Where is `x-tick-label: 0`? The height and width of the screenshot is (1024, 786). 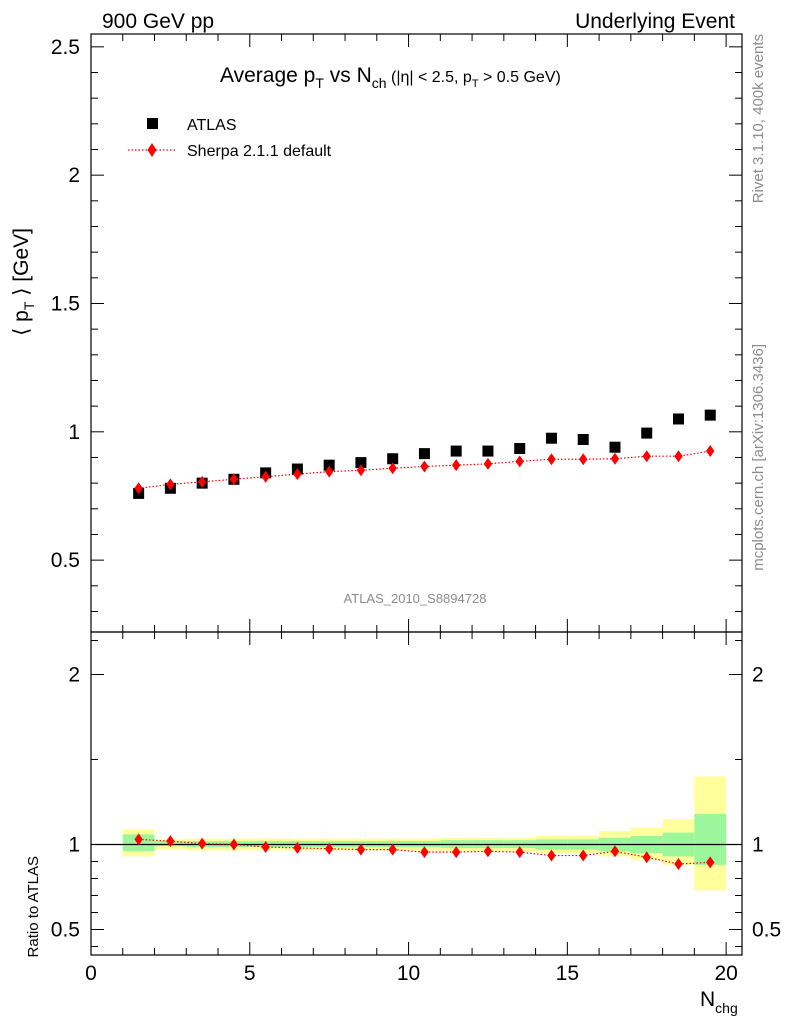 x-tick-label: 0 is located at coordinates (91, 973).